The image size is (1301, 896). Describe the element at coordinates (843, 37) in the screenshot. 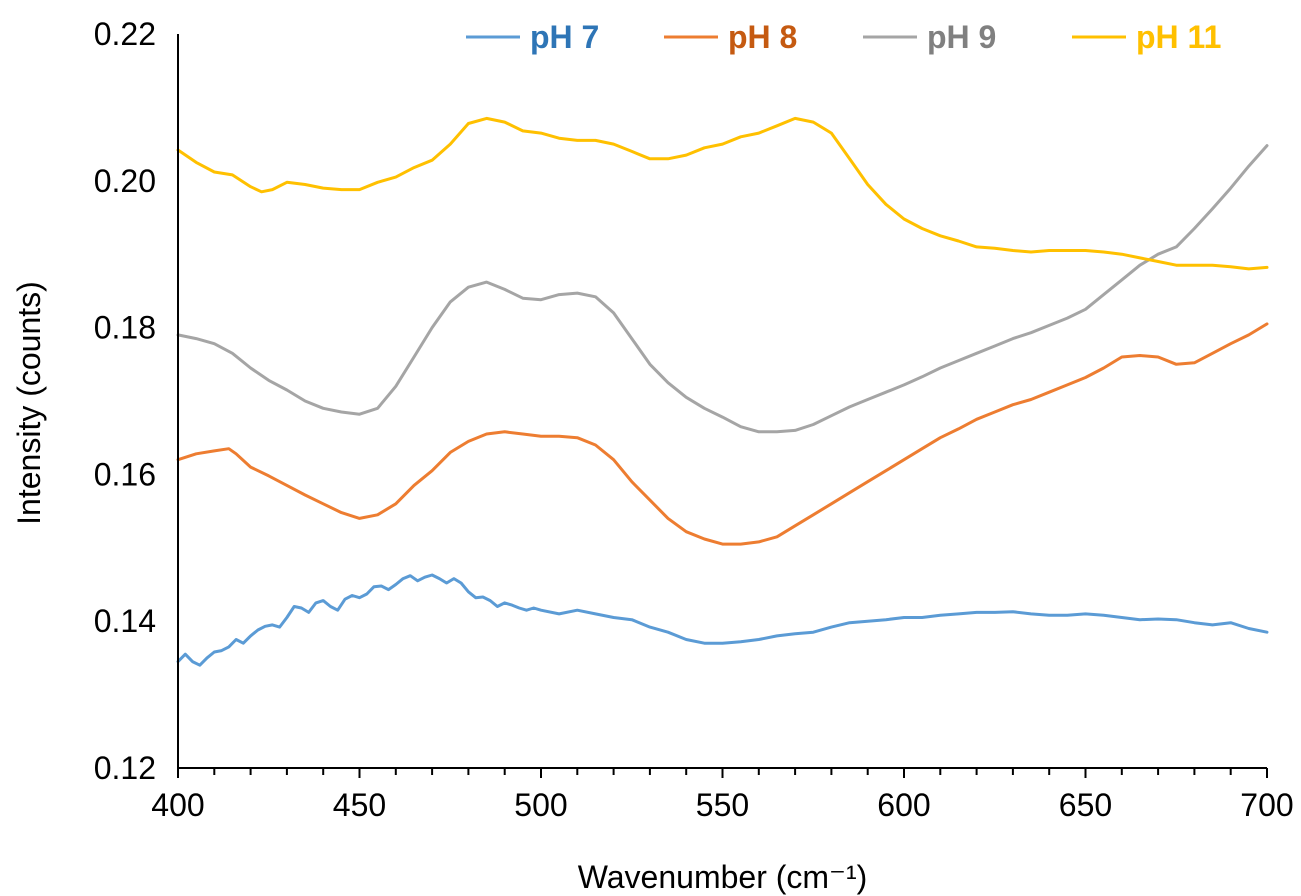

I see `legend: pH 7 pH 8 pH 9 pH 11` at that location.